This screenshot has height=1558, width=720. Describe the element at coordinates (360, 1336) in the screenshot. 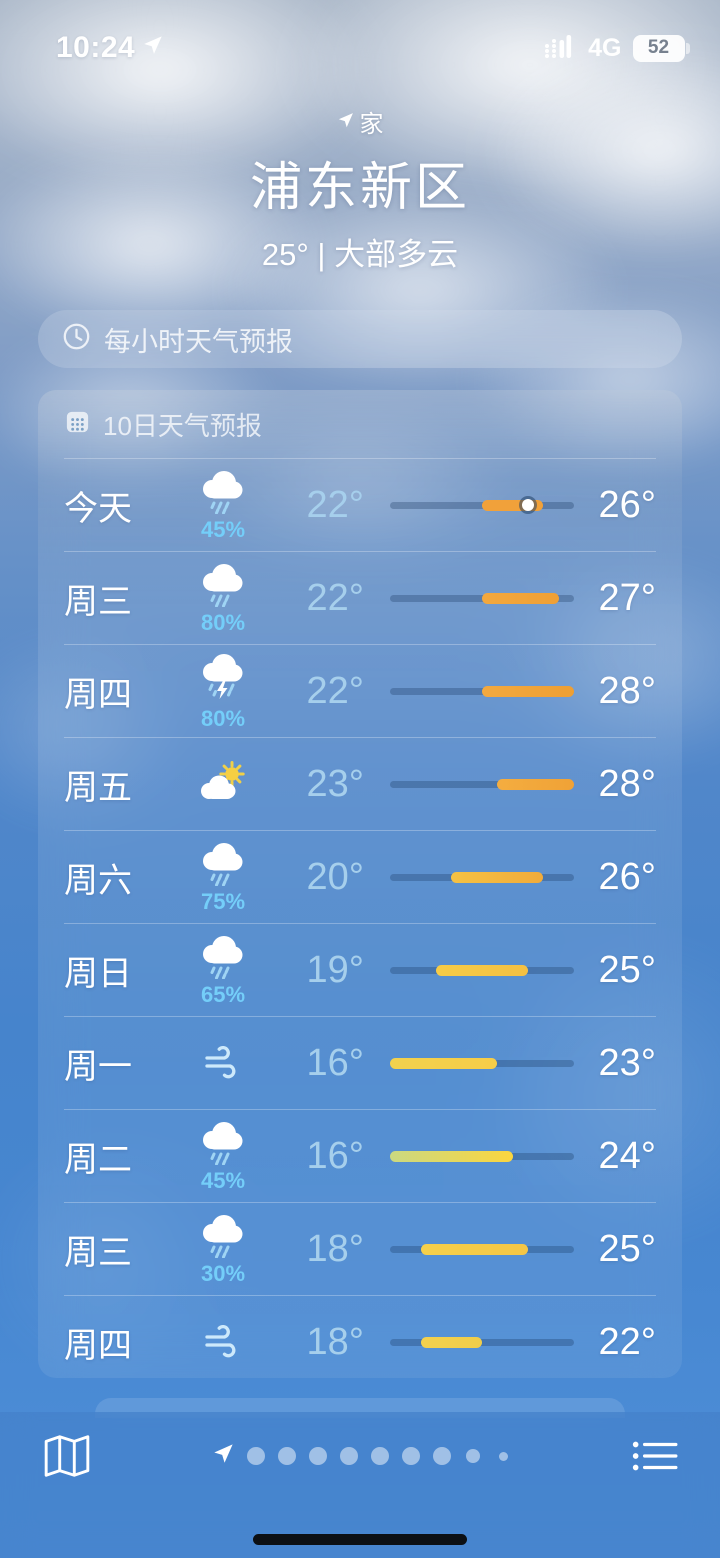

I see `forecast-row: 周四 18° 22°` at that location.